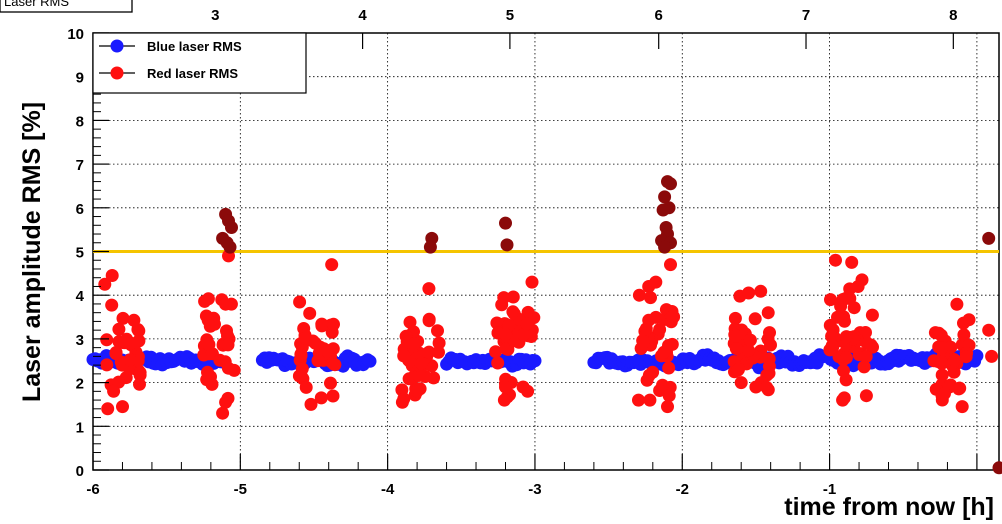 This screenshot has height=524, width=1002. I want to click on top-tick-label: 8, so click(953, 15).